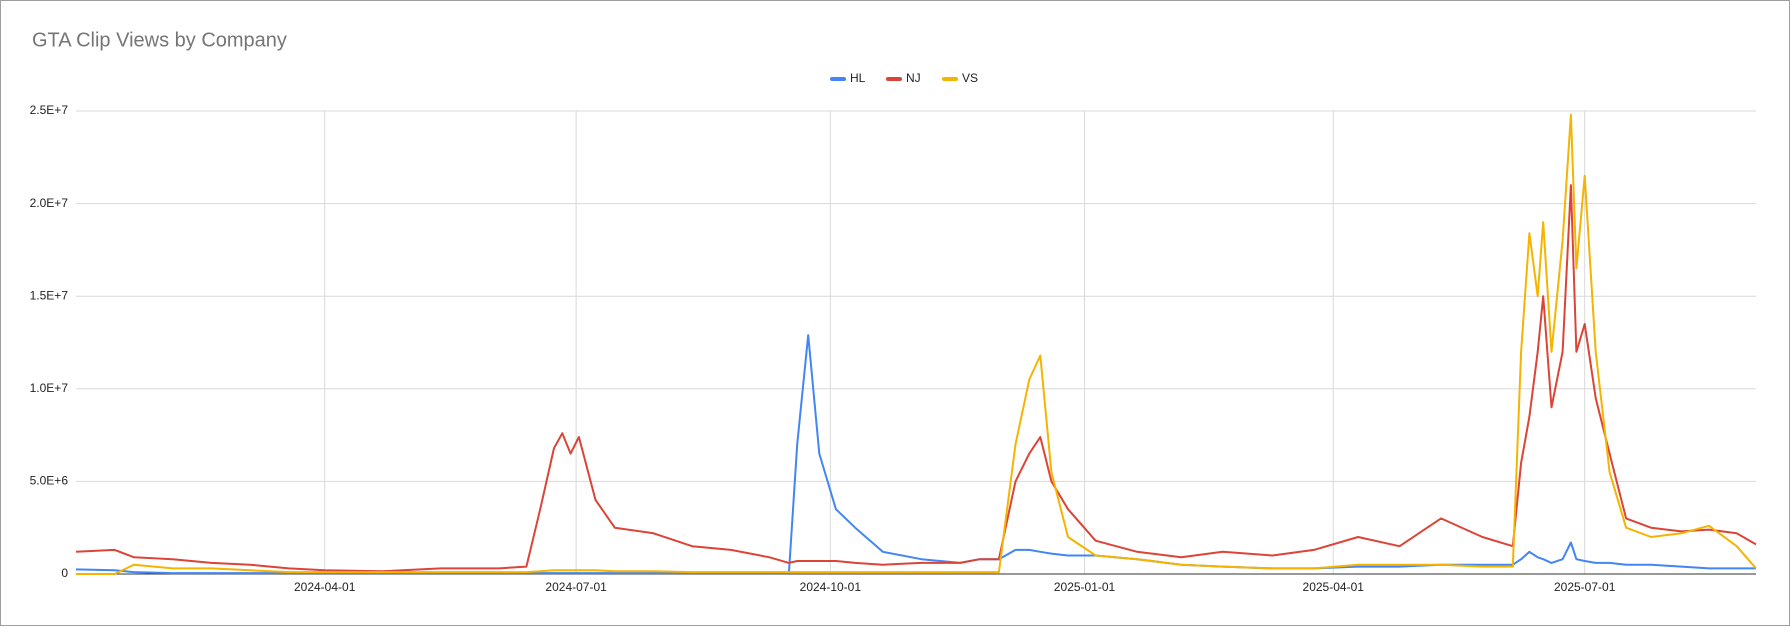 This screenshot has width=1790, height=626. Describe the element at coordinates (49, 110) in the screenshot. I see `y-tick-label: 2.5E+7` at that location.